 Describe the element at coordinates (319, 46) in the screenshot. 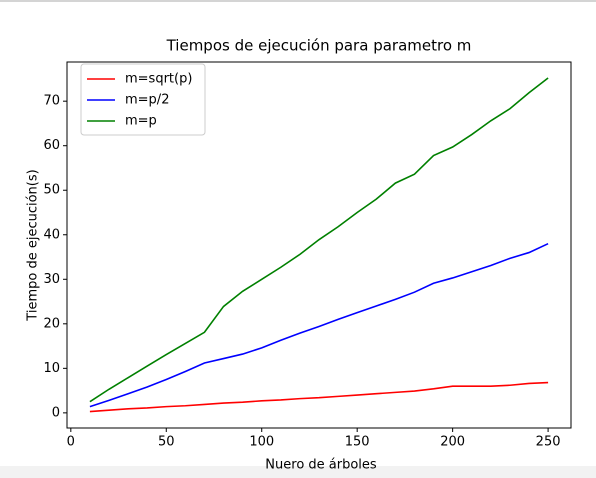

I see `chart-title: Tiempos de ejecución para parametro m` at that location.